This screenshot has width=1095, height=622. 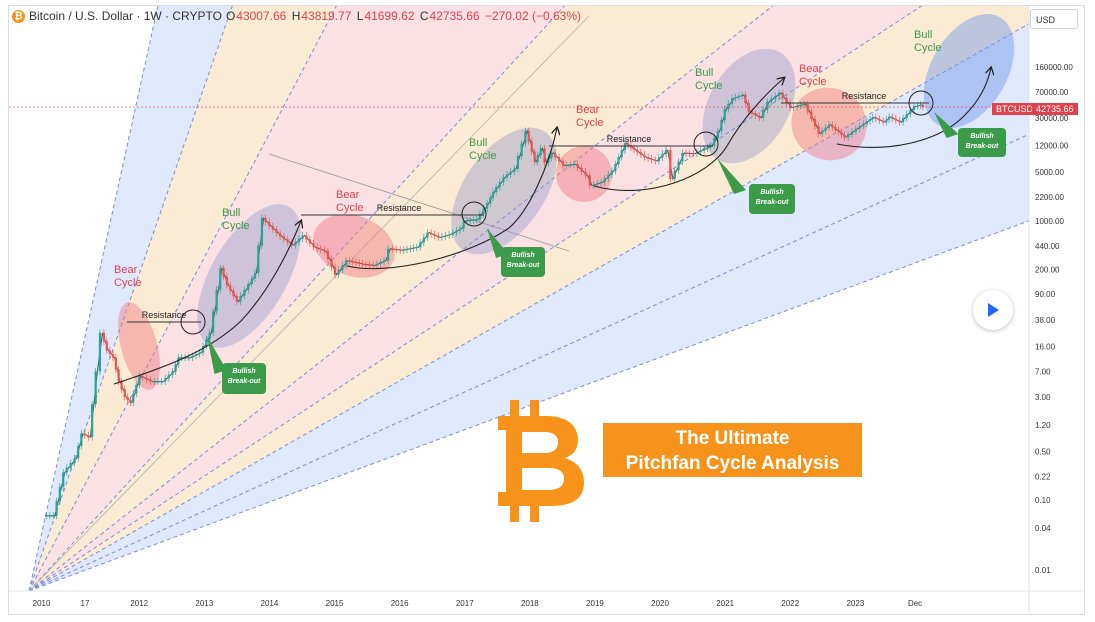 I want to click on analysis-banner: The Ultimate Pitchfan Cycle Analysis, so click(x=732, y=450).